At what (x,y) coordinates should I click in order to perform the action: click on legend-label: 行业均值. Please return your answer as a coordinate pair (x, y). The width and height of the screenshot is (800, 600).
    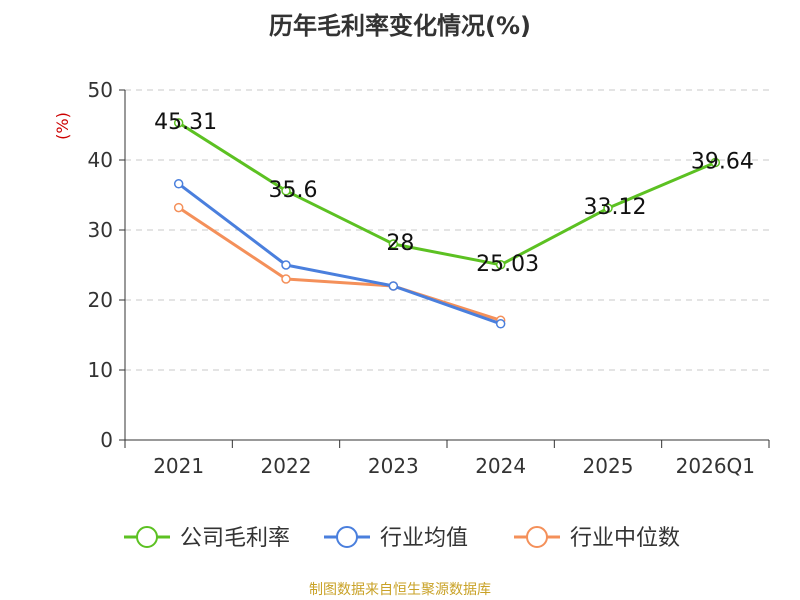
    Looking at the image, I should click on (424, 538).